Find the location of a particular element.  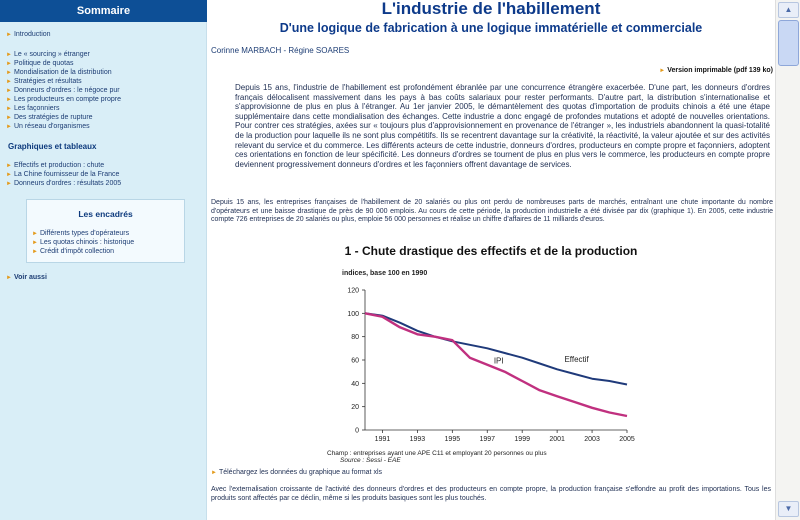

sidebar-item-introduction: ► Introduction is located at coordinates (28, 35).